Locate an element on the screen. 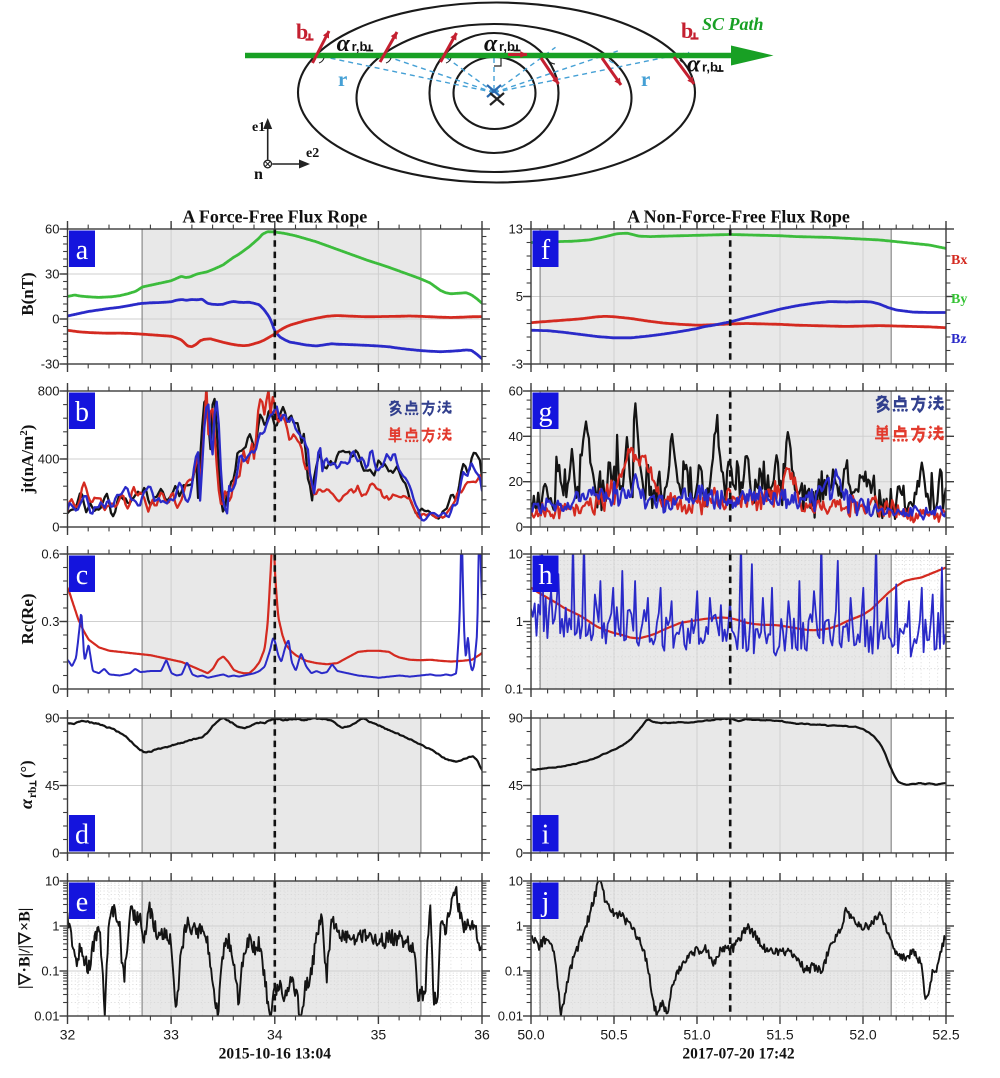 This screenshot has height=1078, width=1000. svg-text: n is located at coordinates (258, 174).